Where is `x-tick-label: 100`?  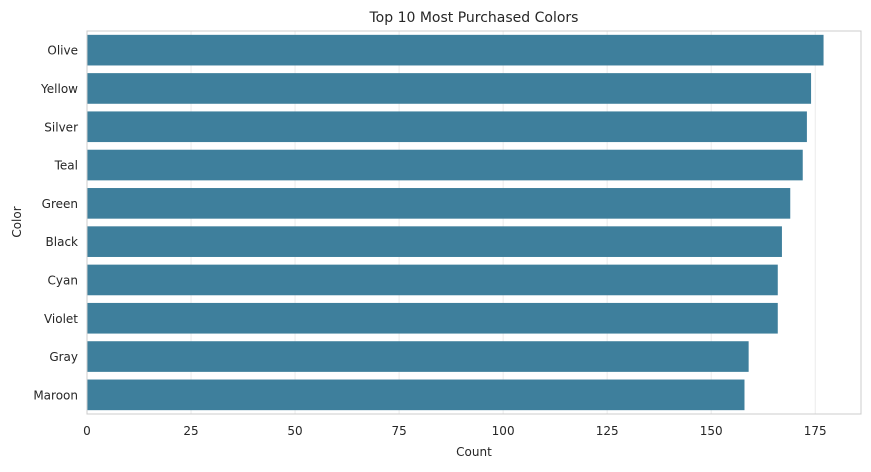 x-tick-label: 100 is located at coordinates (503, 431).